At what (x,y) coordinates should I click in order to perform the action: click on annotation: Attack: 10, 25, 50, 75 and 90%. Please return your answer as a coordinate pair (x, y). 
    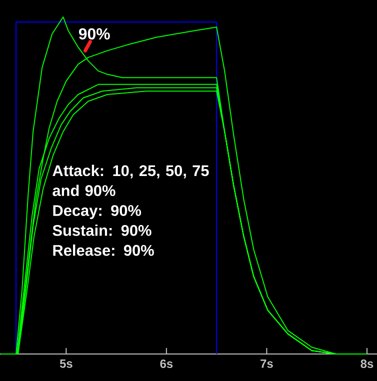
    Looking at the image, I should click on (130, 180).